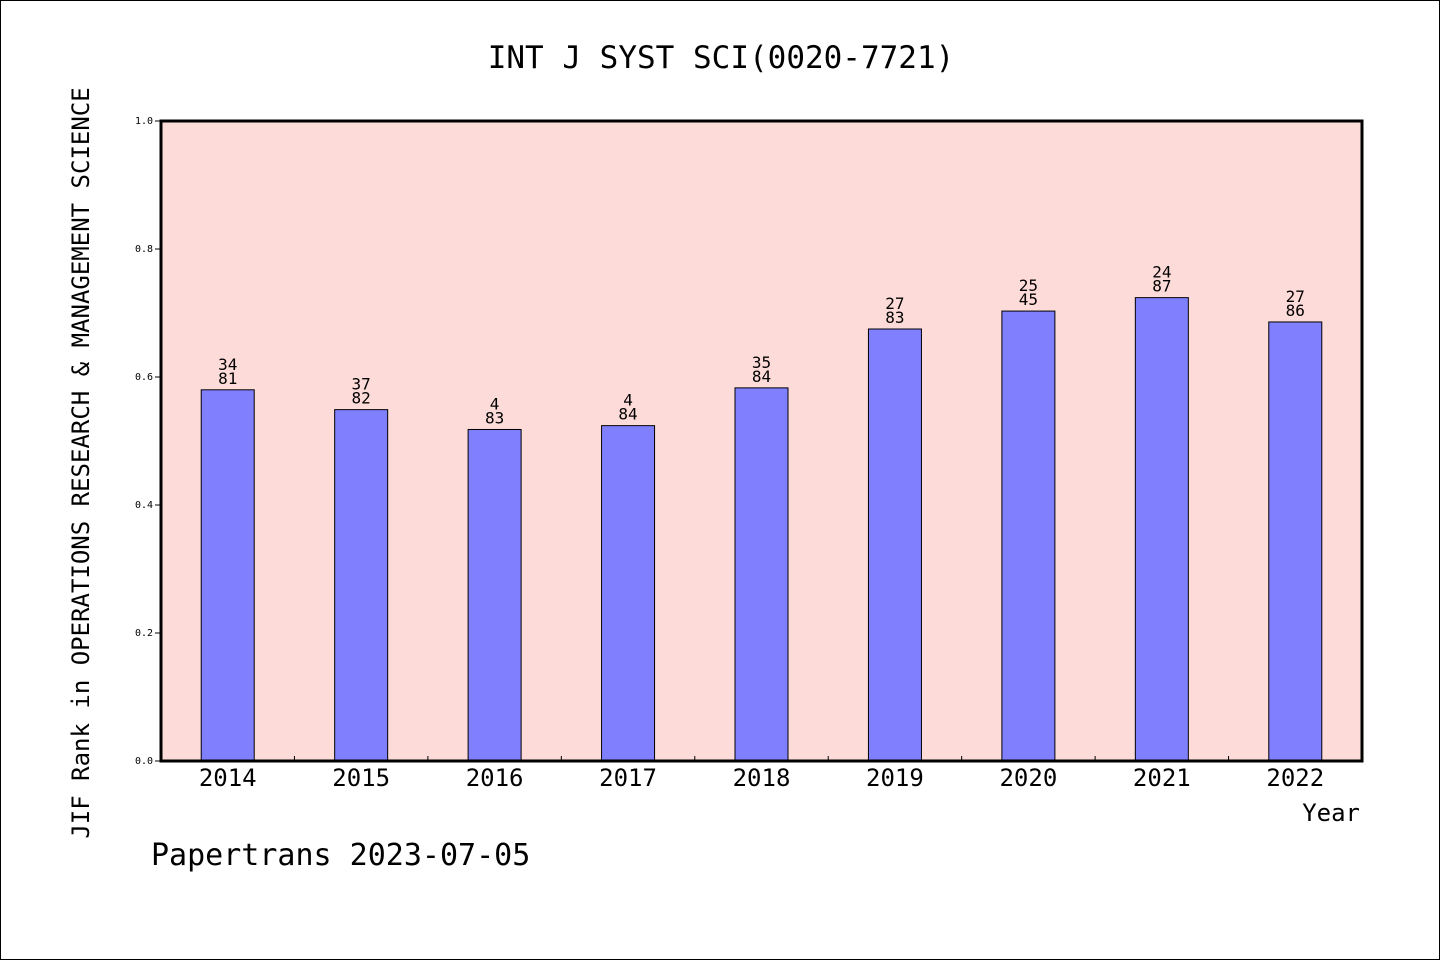  What do you see at coordinates (894, 545) in the screenshot?
I see `bar-2019` at bounding box center [894, 545].